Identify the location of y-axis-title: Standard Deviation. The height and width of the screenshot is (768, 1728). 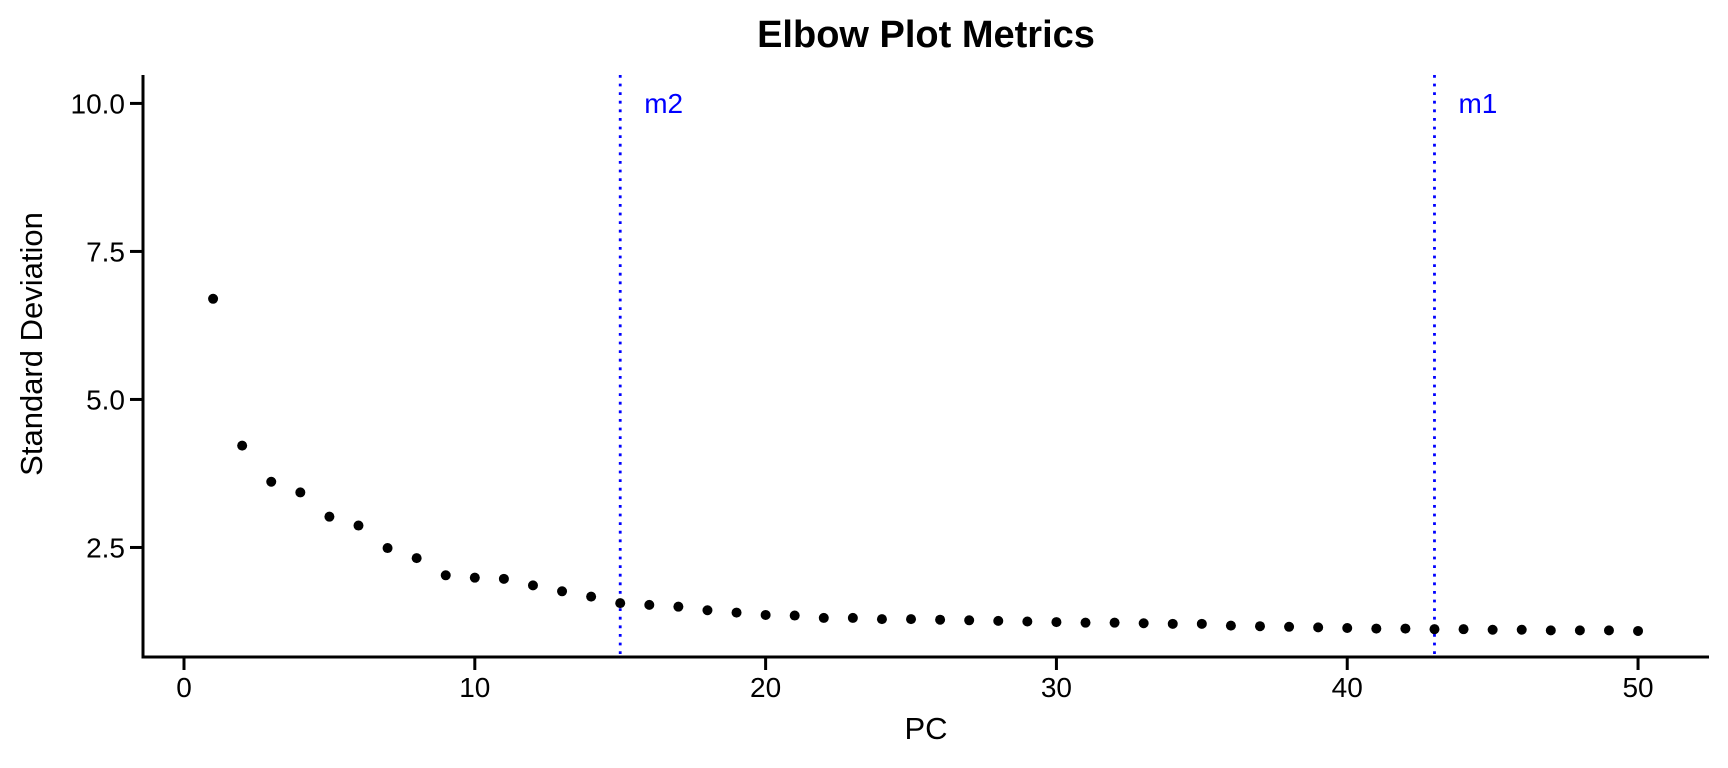
(31, 344).